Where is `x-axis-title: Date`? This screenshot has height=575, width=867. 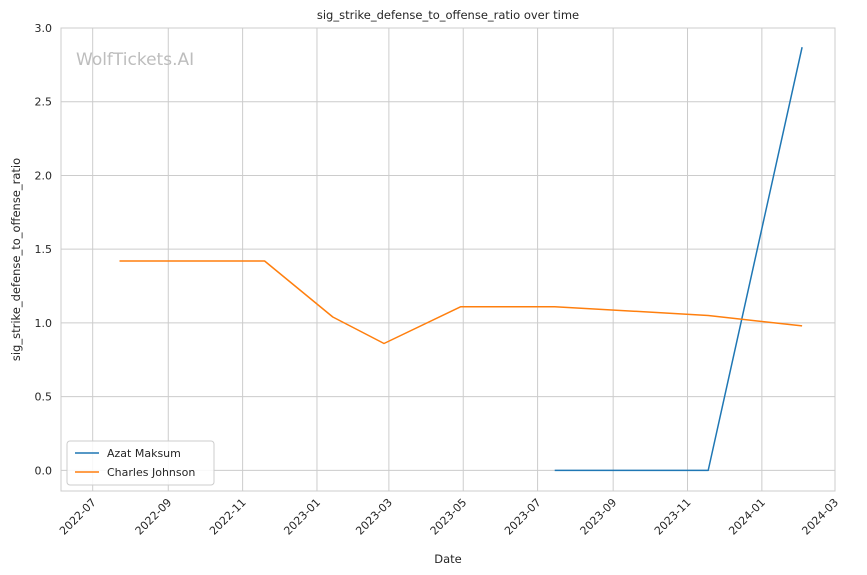 x-axis-title: Date is located at coordinates (448, 559).